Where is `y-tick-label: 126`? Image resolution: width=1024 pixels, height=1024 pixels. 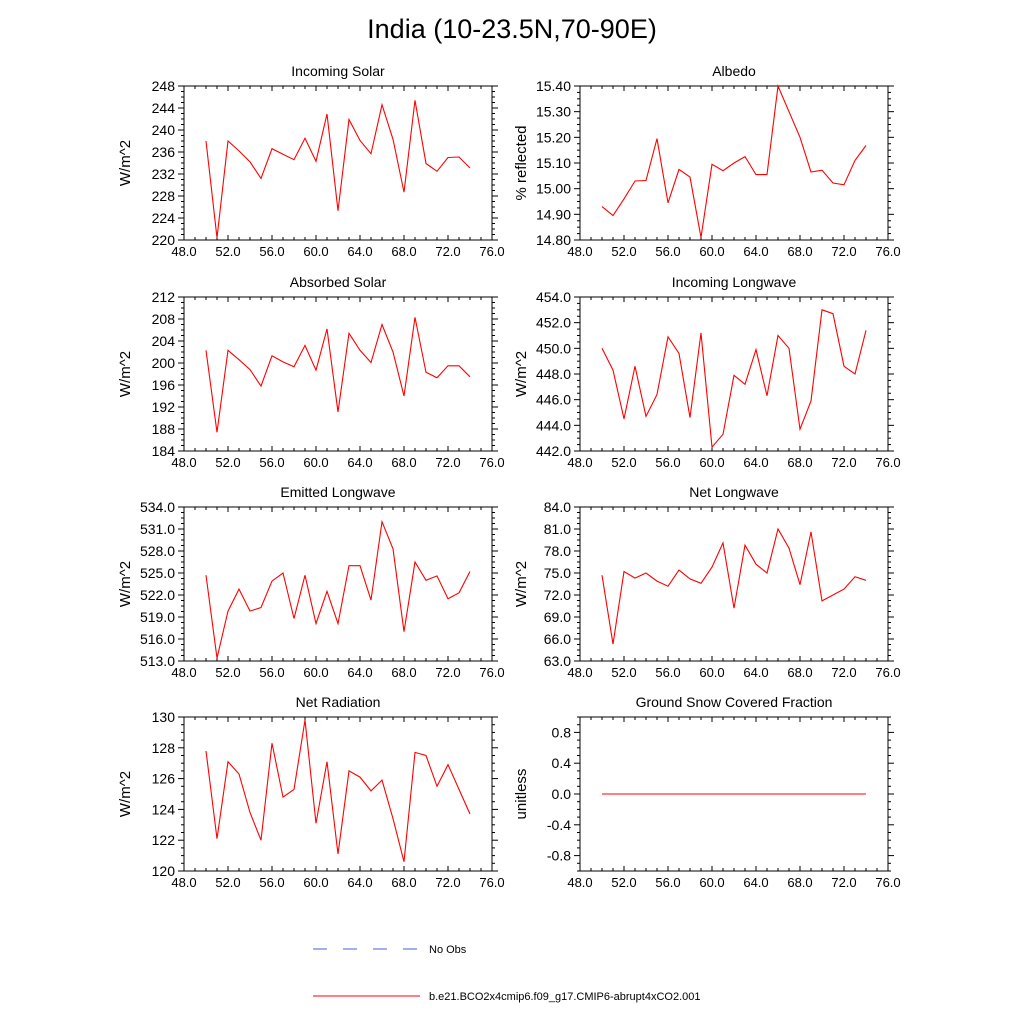
y-tick-label: 126 is located at coordinates (164, 779).